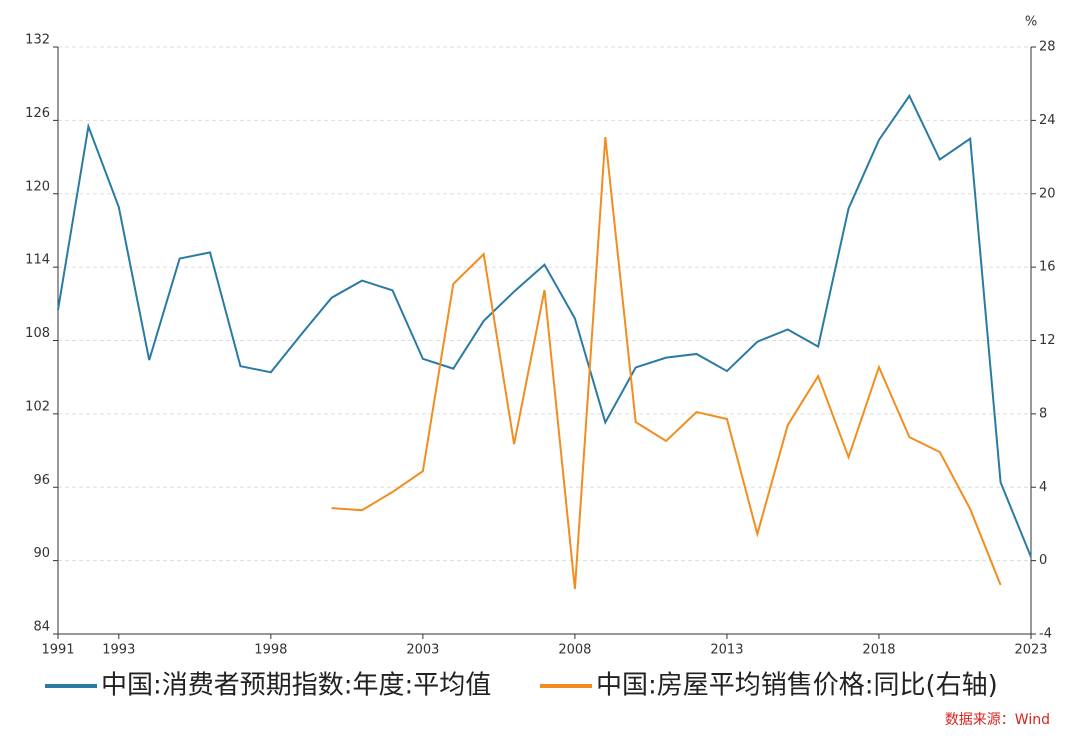 This screenshot has width=1080, height=748. I want to click on x-tick-label: 2023, so click(1030, 650).